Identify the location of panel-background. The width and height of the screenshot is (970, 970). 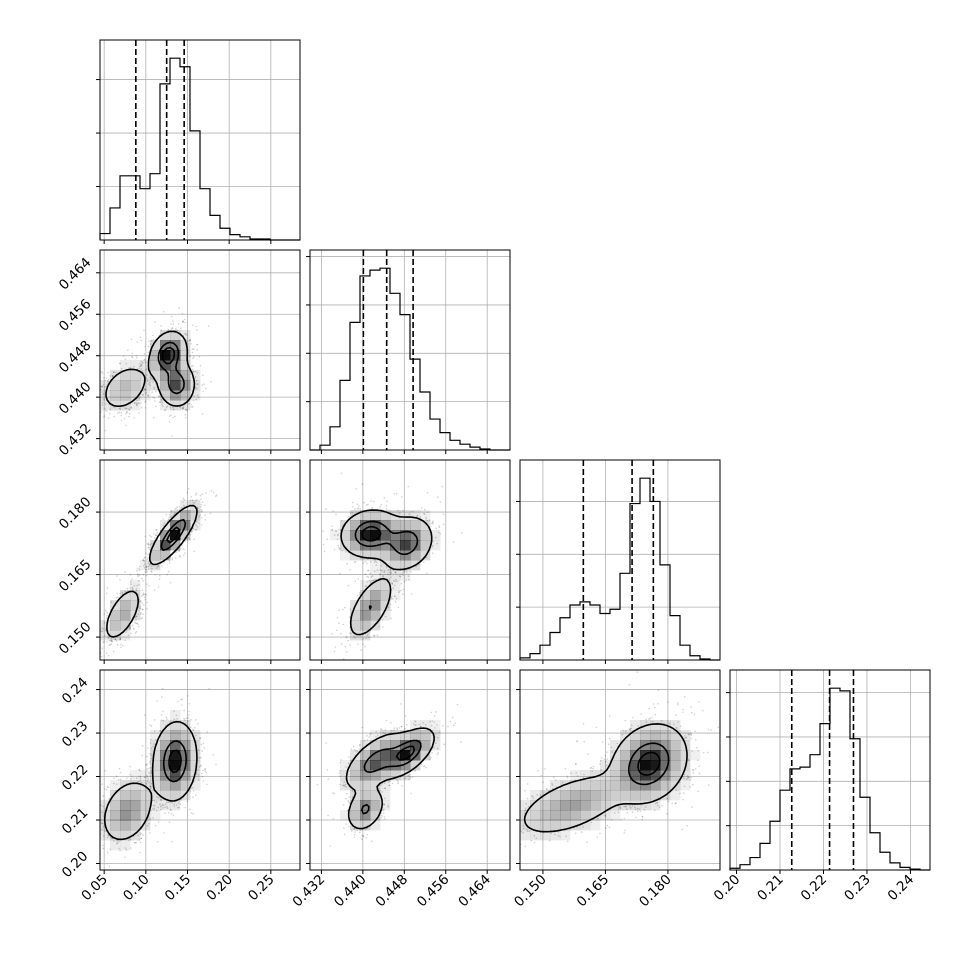
(620, 770).